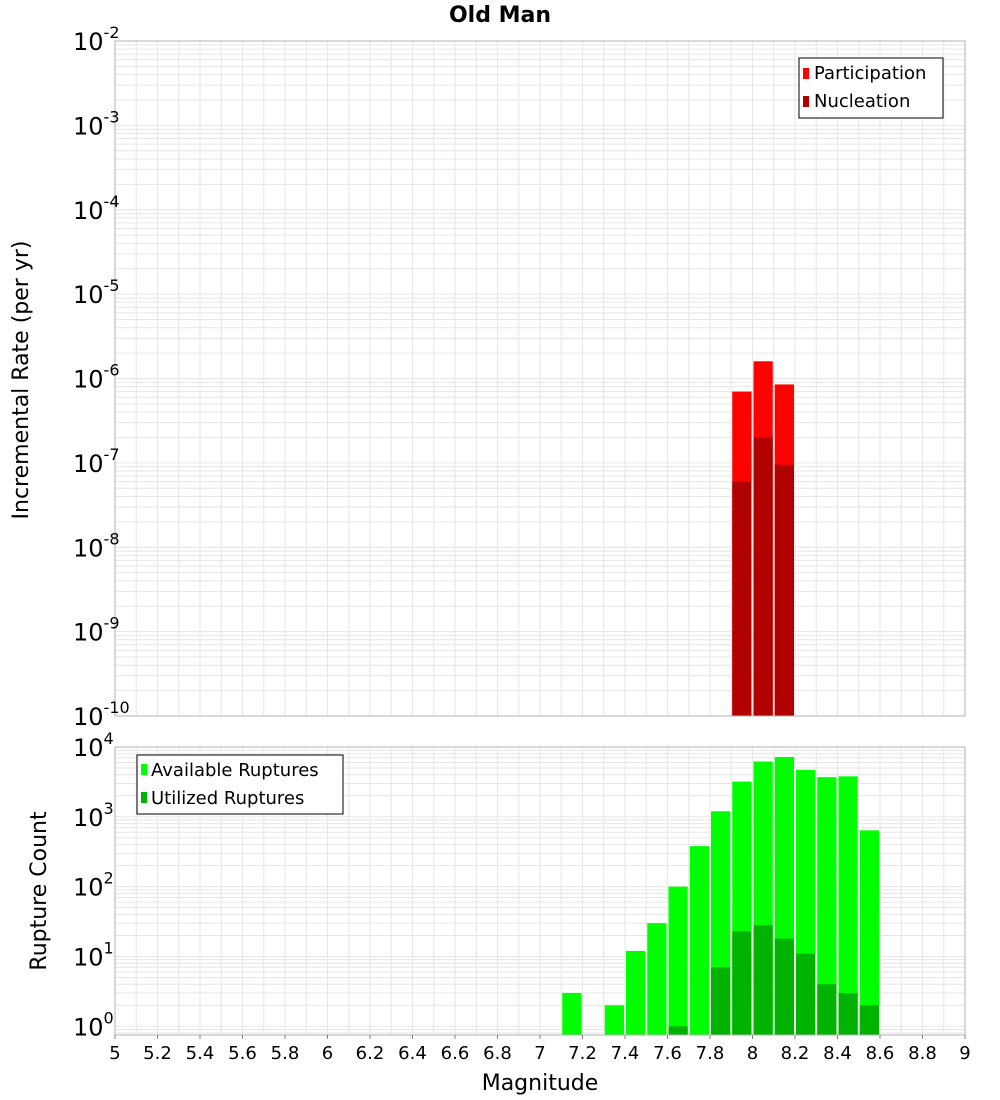 This screenshot has height=1100, width=1000. I want to click on rate-y-tick-label: 10⁻¹⁰, so click(101, 714).